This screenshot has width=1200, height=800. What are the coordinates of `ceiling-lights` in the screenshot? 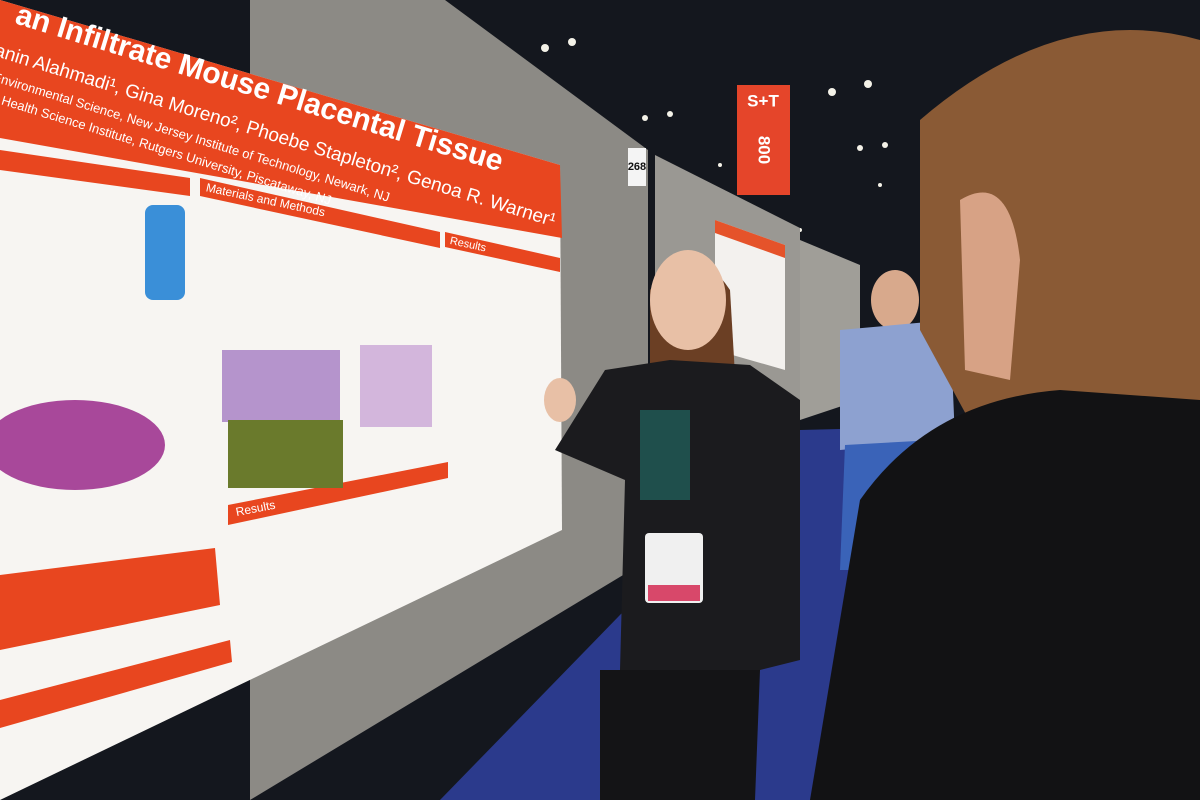 It's located at (714, 135).